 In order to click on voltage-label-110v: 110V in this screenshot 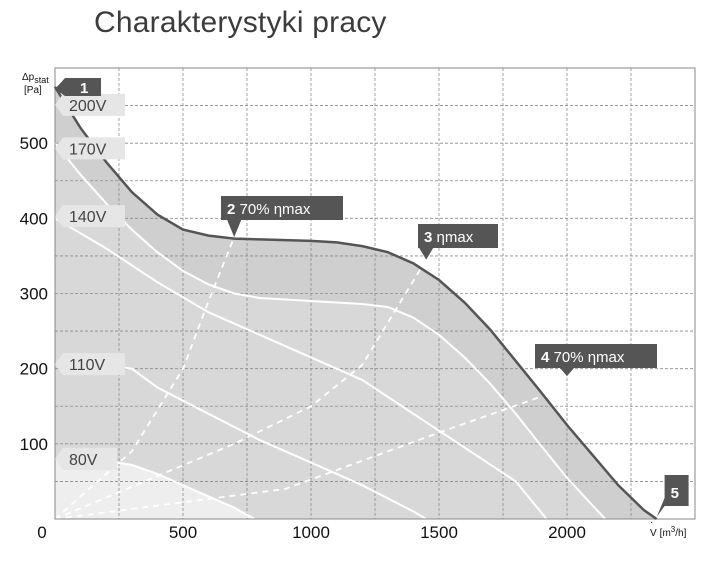, I will do `click(90, 364)`.